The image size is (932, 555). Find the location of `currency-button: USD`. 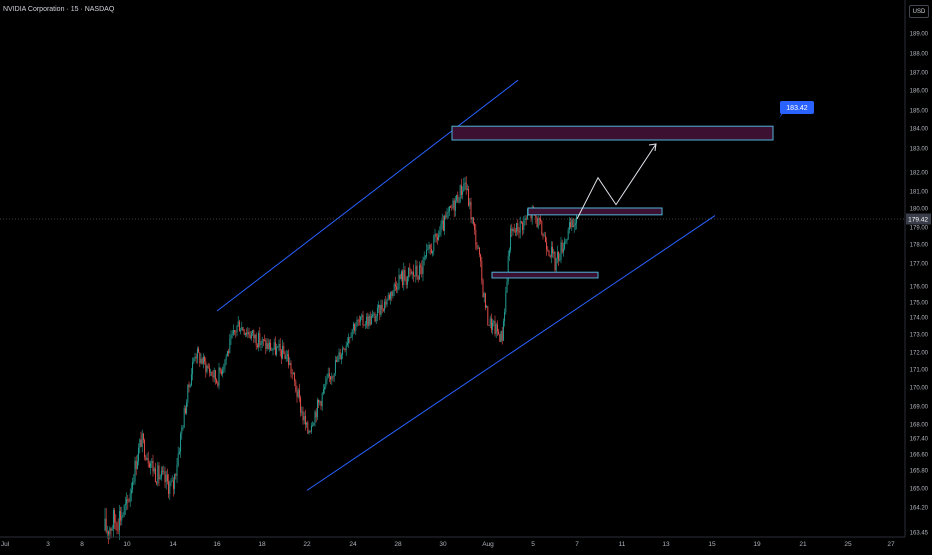

currency-button: USD is located at coordinates (919, 11).